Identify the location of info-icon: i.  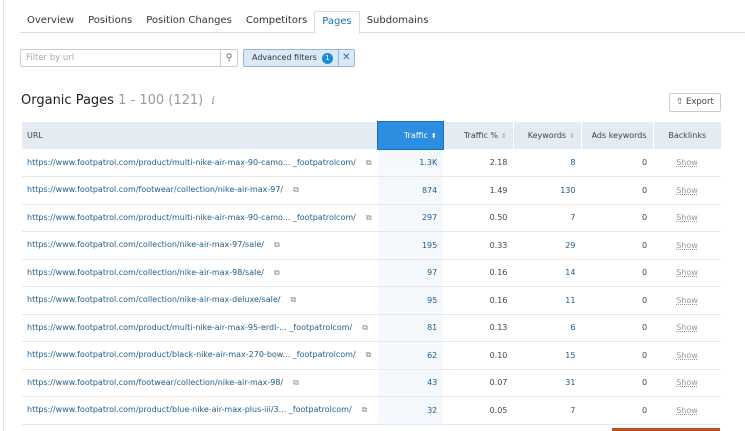
(213, 100).